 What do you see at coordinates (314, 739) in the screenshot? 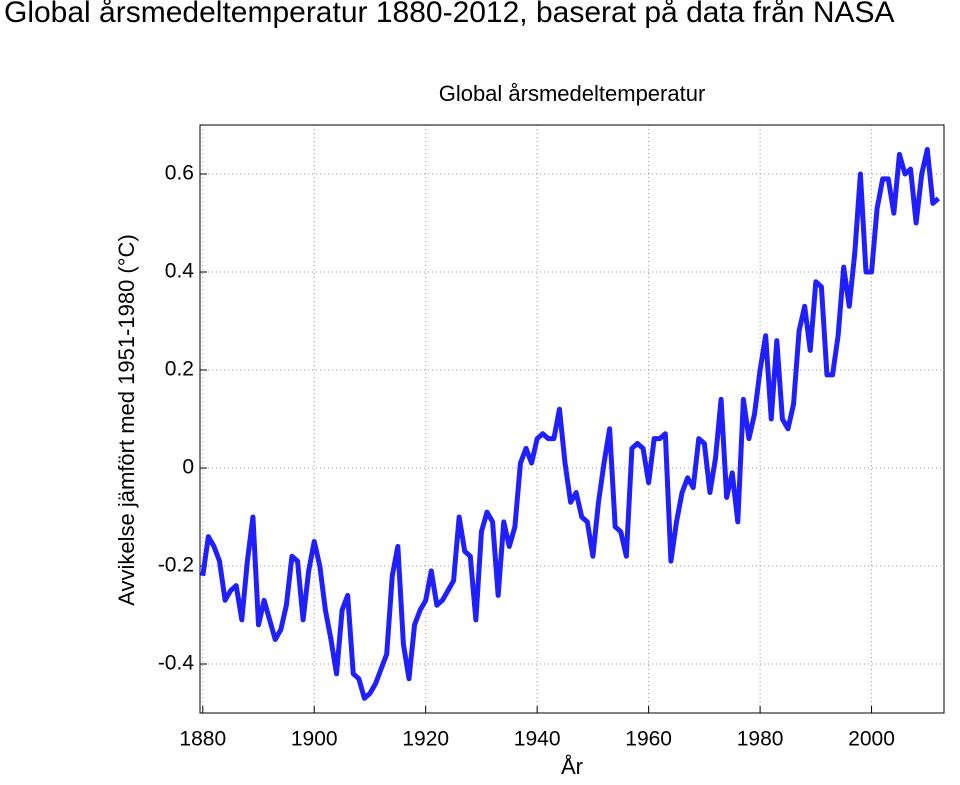
I see `x-tick-label: 1900` at bounding box center [314, 739].